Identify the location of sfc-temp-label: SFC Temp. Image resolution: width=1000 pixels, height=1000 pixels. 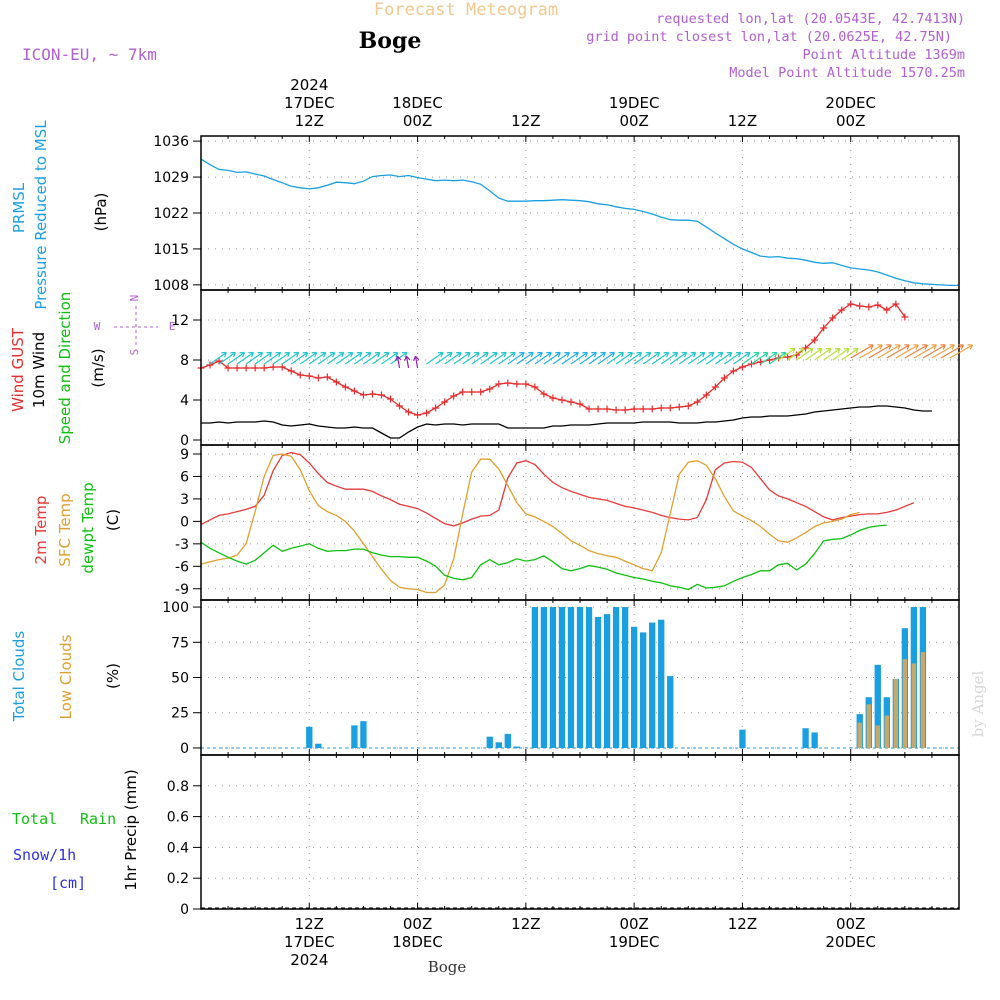
(65, 529).